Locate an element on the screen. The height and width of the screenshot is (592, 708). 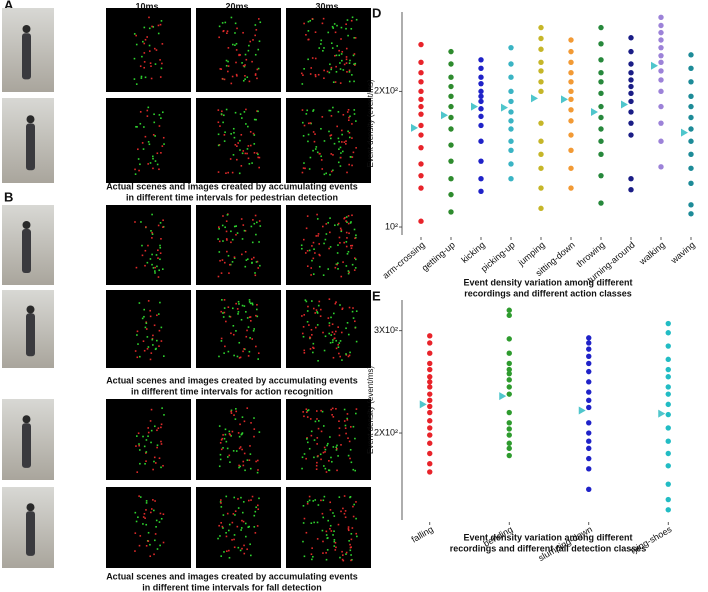
x-tick-label: arm-crossing is located at coordinates (404, 260).